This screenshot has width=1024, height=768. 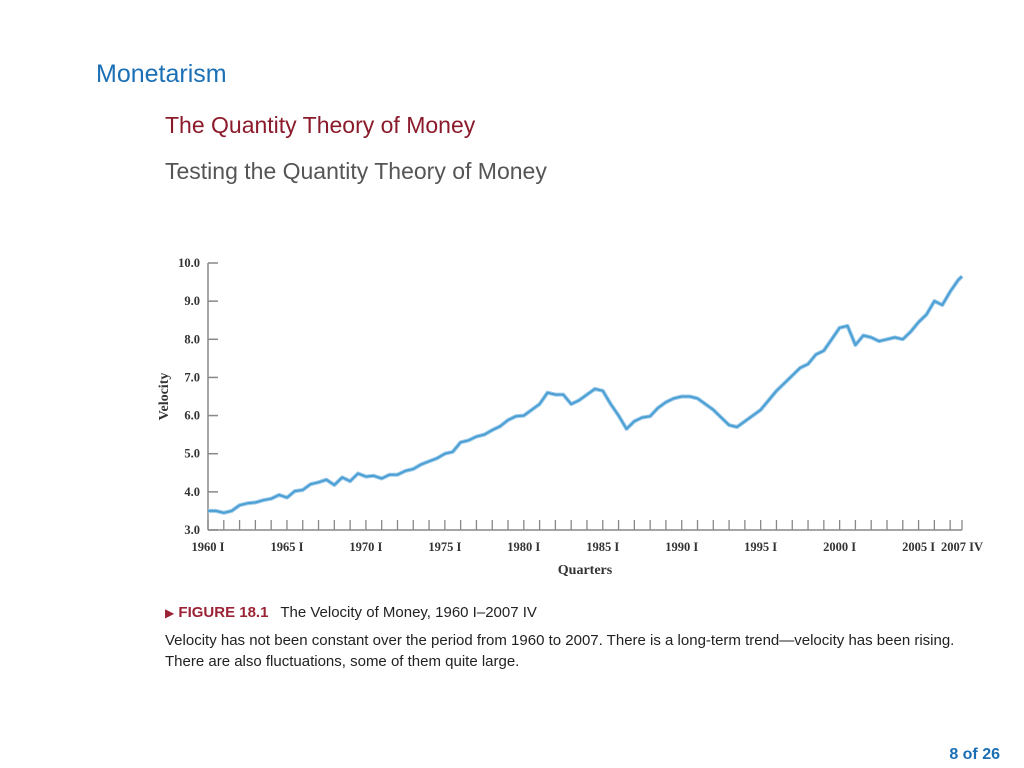 I want to click on y-tick-label: 5.0, so click(x=192, y=454).